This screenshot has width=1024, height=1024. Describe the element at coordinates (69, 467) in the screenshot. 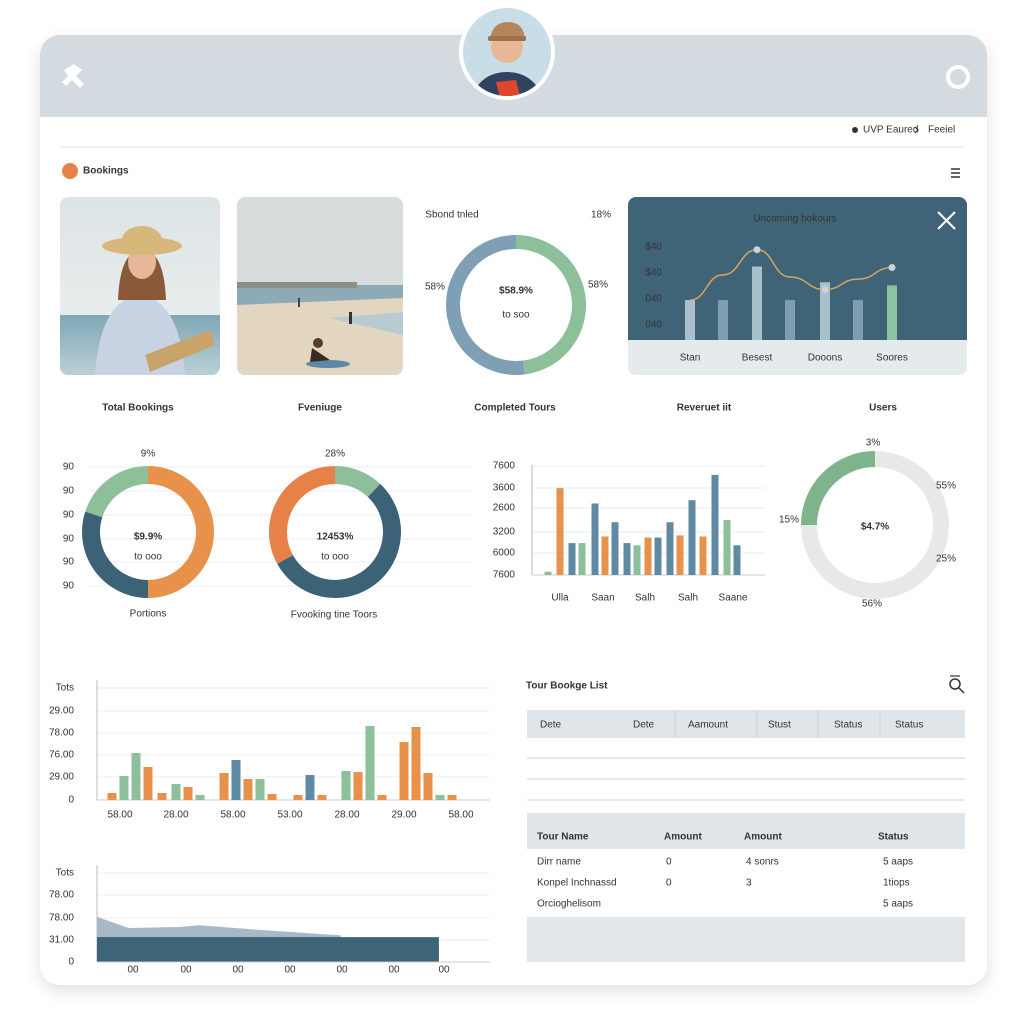

I see `y-axis-label: 90` at that location.